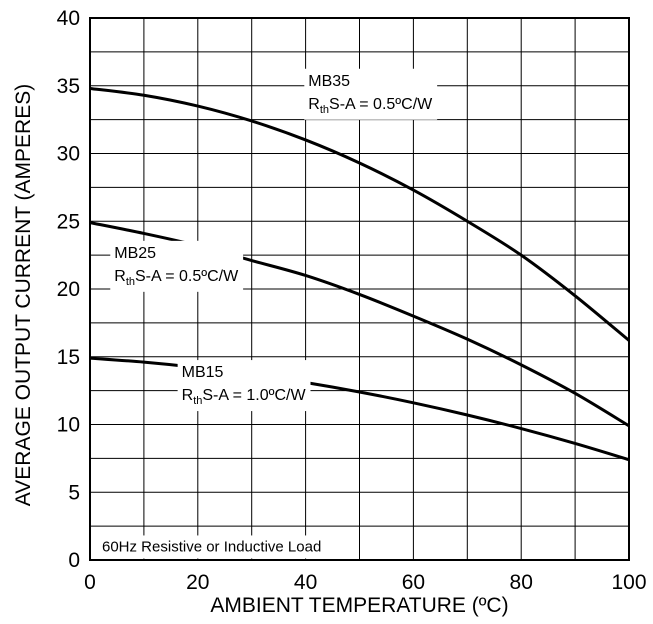  I want to click on load-note-text: 60Hz Resistive or Inductive Load, so click(211, 546).